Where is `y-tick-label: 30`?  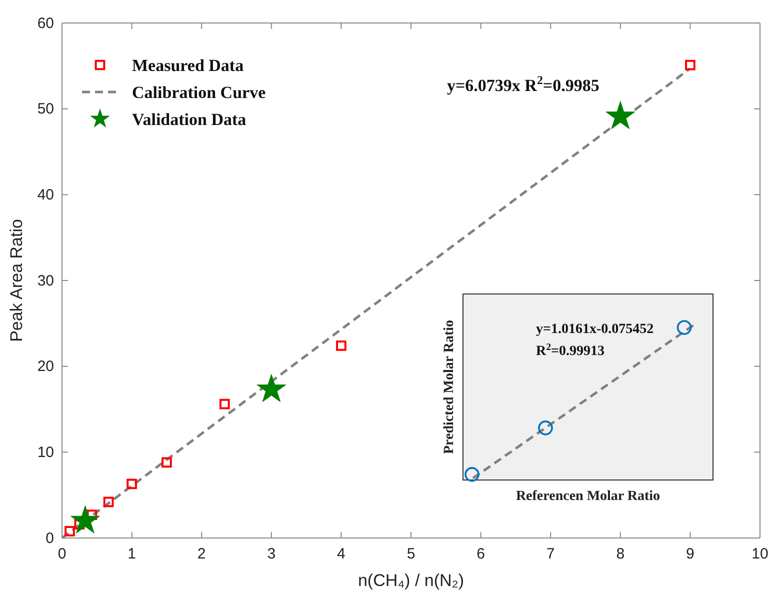
y-tick-label: 30 is located at coordinates (45, 281).